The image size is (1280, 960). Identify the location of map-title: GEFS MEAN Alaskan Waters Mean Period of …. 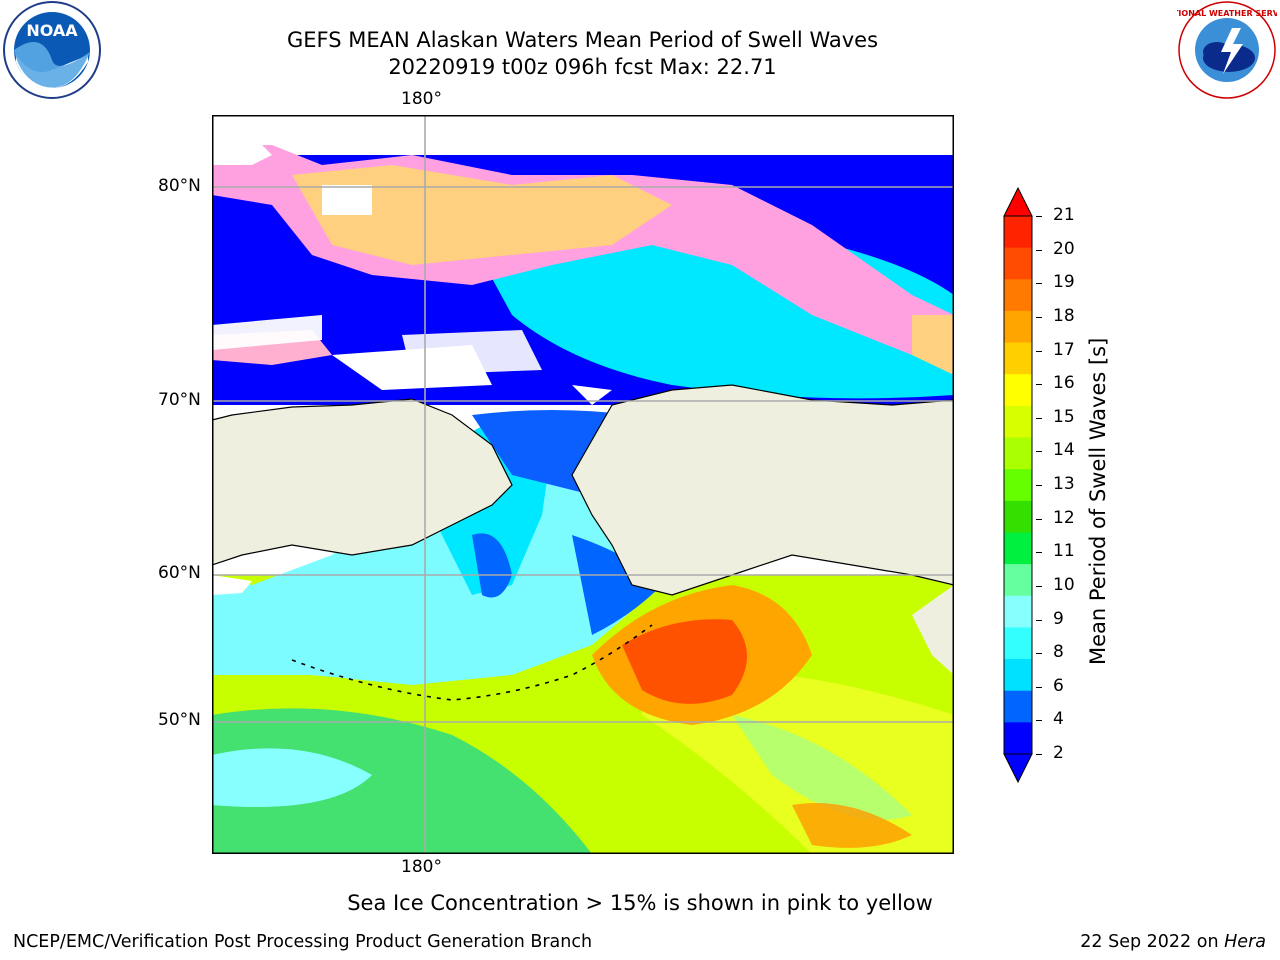
(582, 40).